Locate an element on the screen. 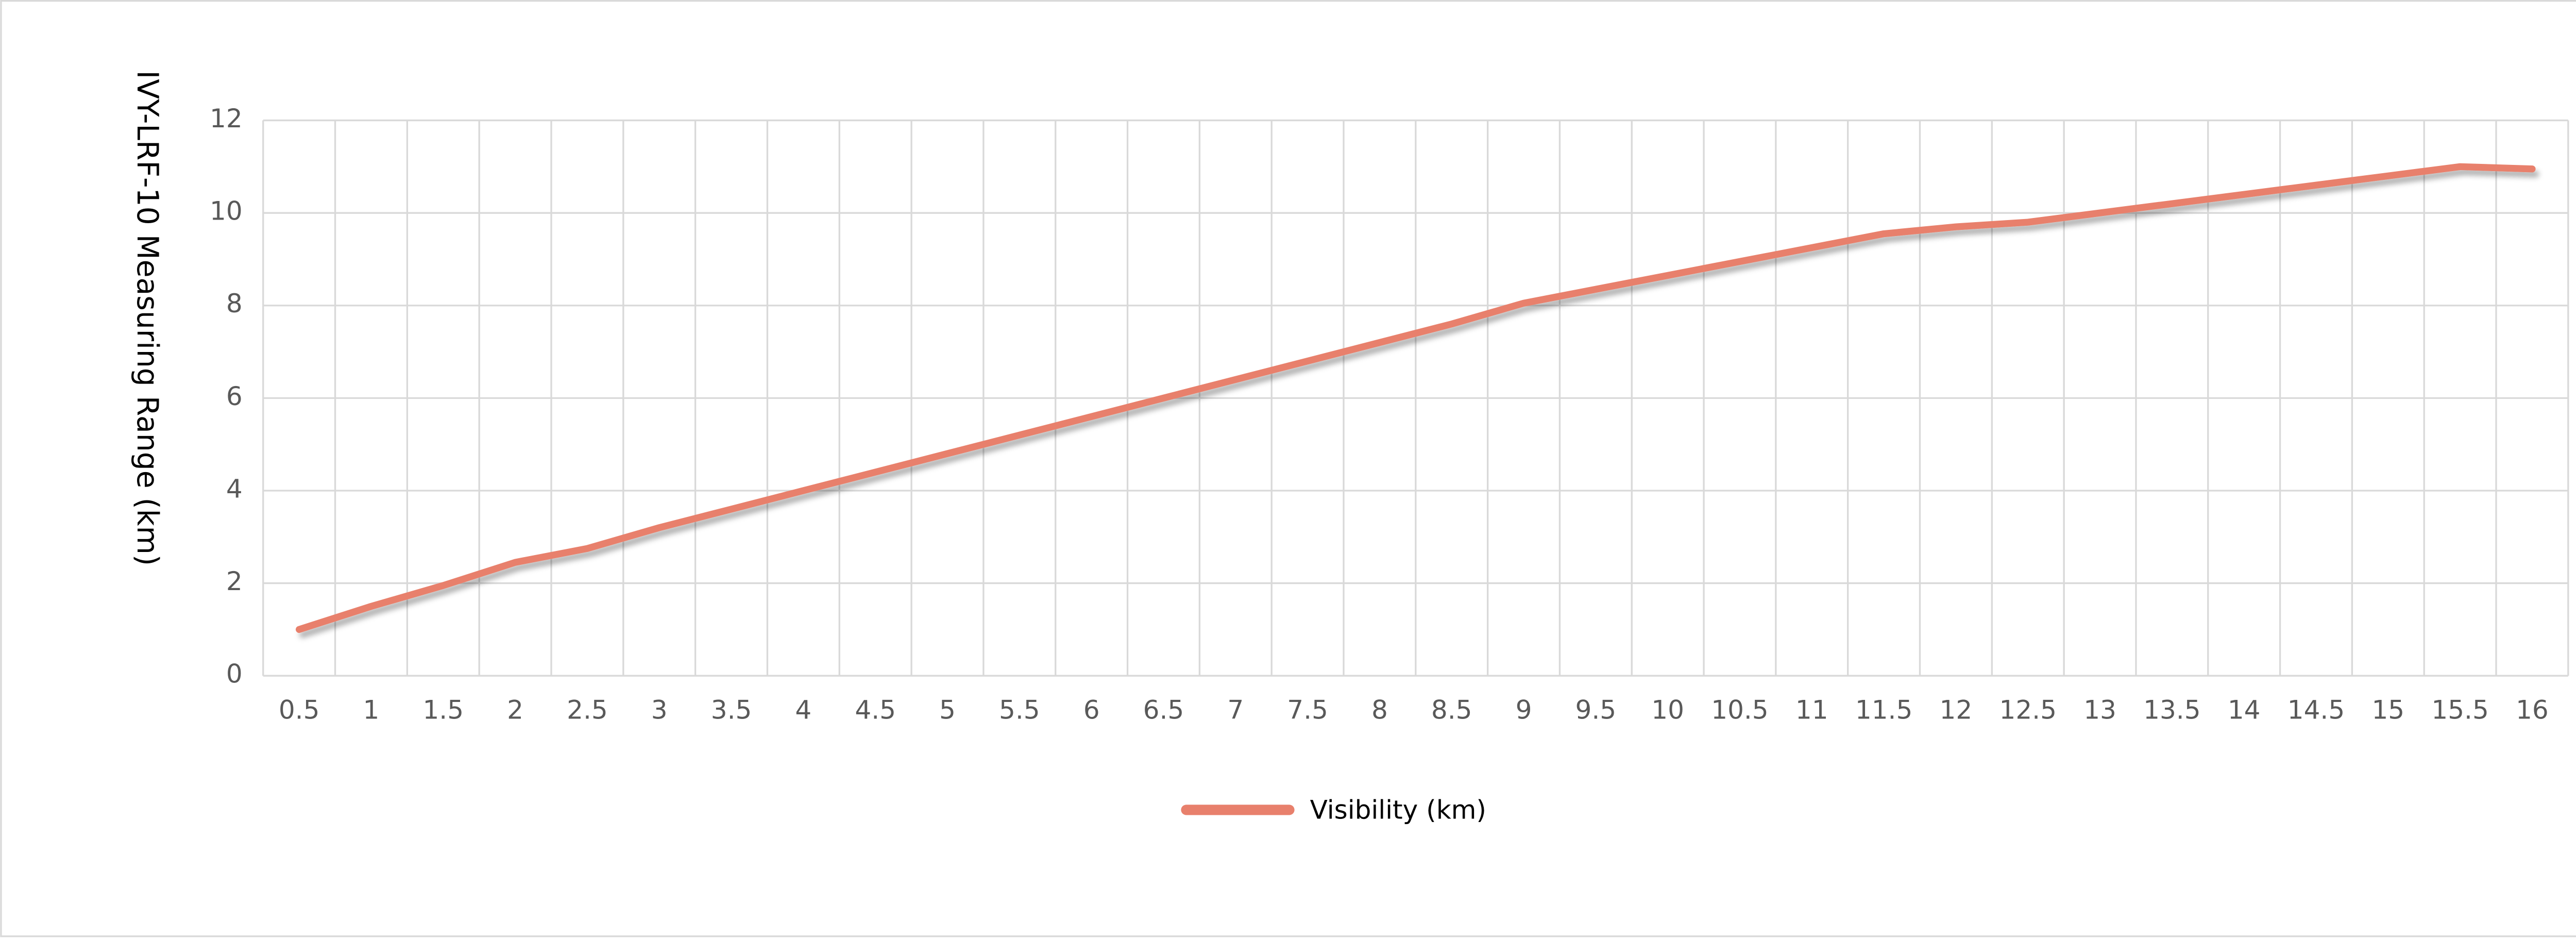 Image resolution: width=2576 pixels, height=938 pixels. x-tick-label: 2 is located at coordinates (515, 710).